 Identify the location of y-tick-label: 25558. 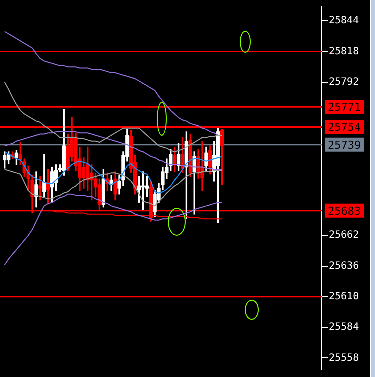
(344, 358).